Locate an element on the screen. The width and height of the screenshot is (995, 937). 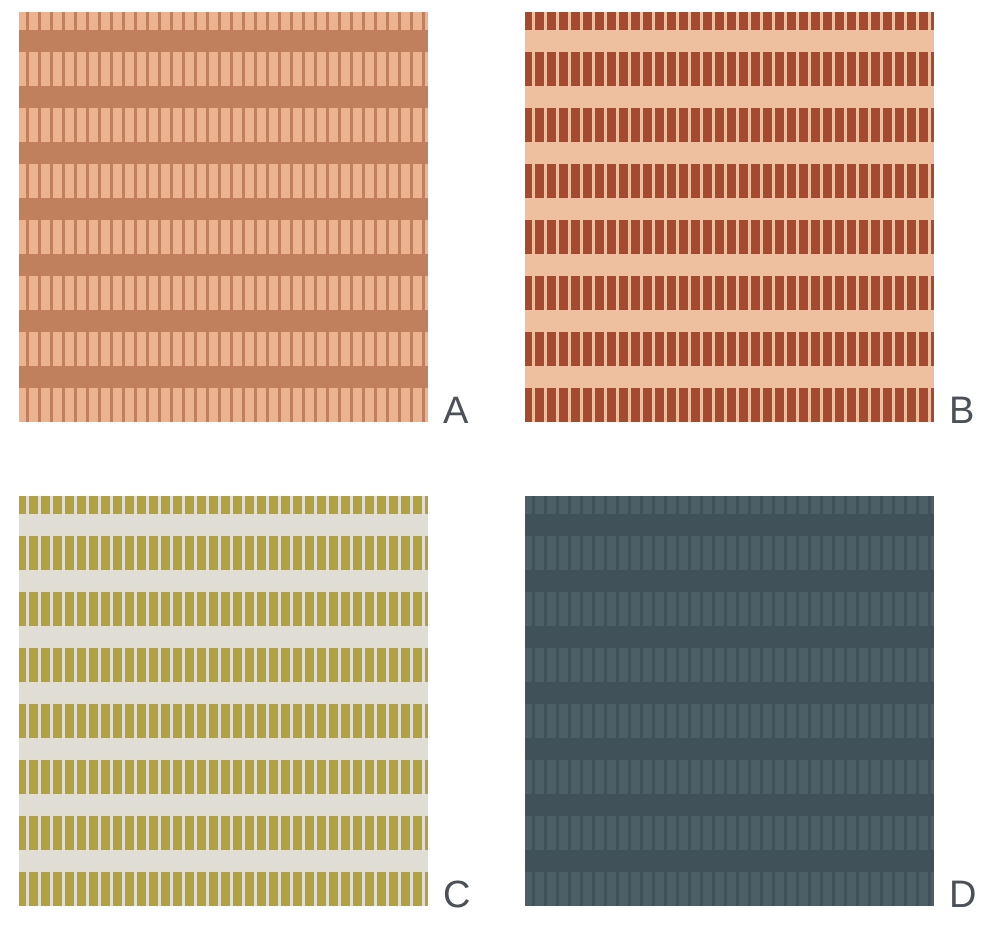
swatch-label-a: A is located at coordinates (456, 411).